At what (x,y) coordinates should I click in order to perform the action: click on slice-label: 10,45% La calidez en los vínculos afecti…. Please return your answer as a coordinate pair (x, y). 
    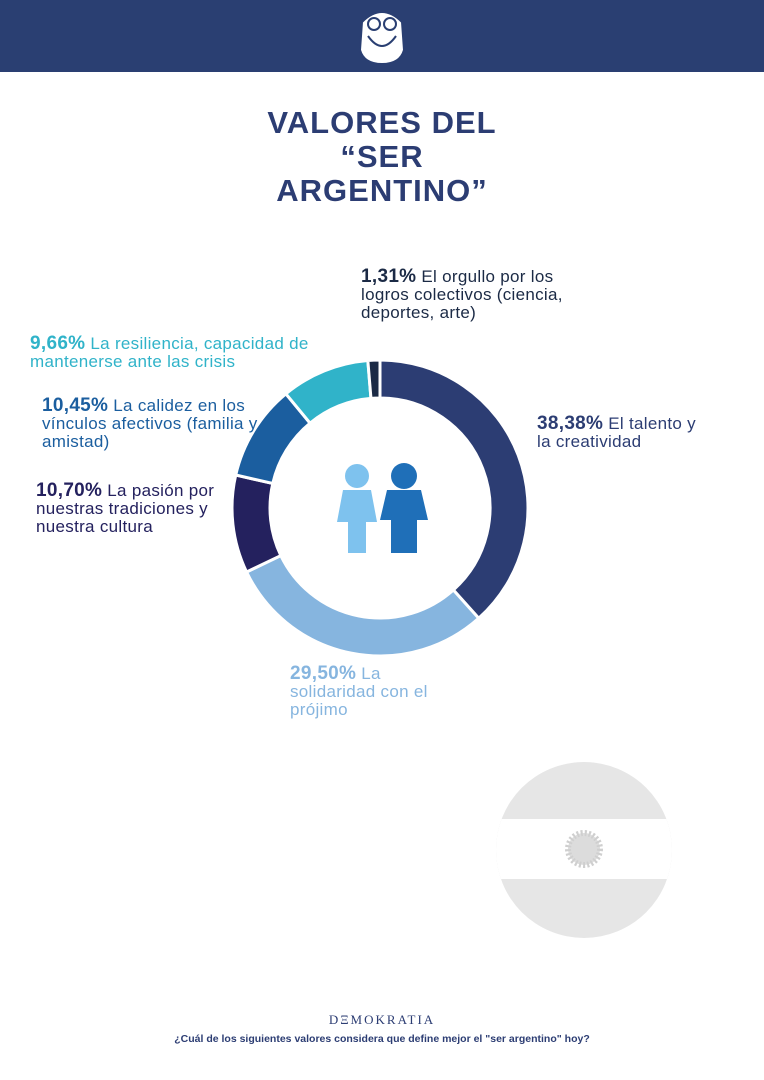
    Looking at the image, I should click on (159, 423).